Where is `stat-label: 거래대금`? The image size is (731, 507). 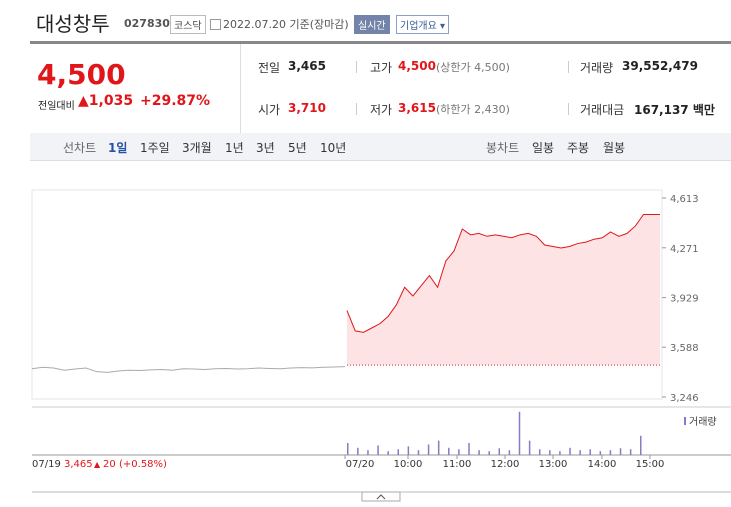
stat-label: 거래대금 is located at coordinates (602, 110).